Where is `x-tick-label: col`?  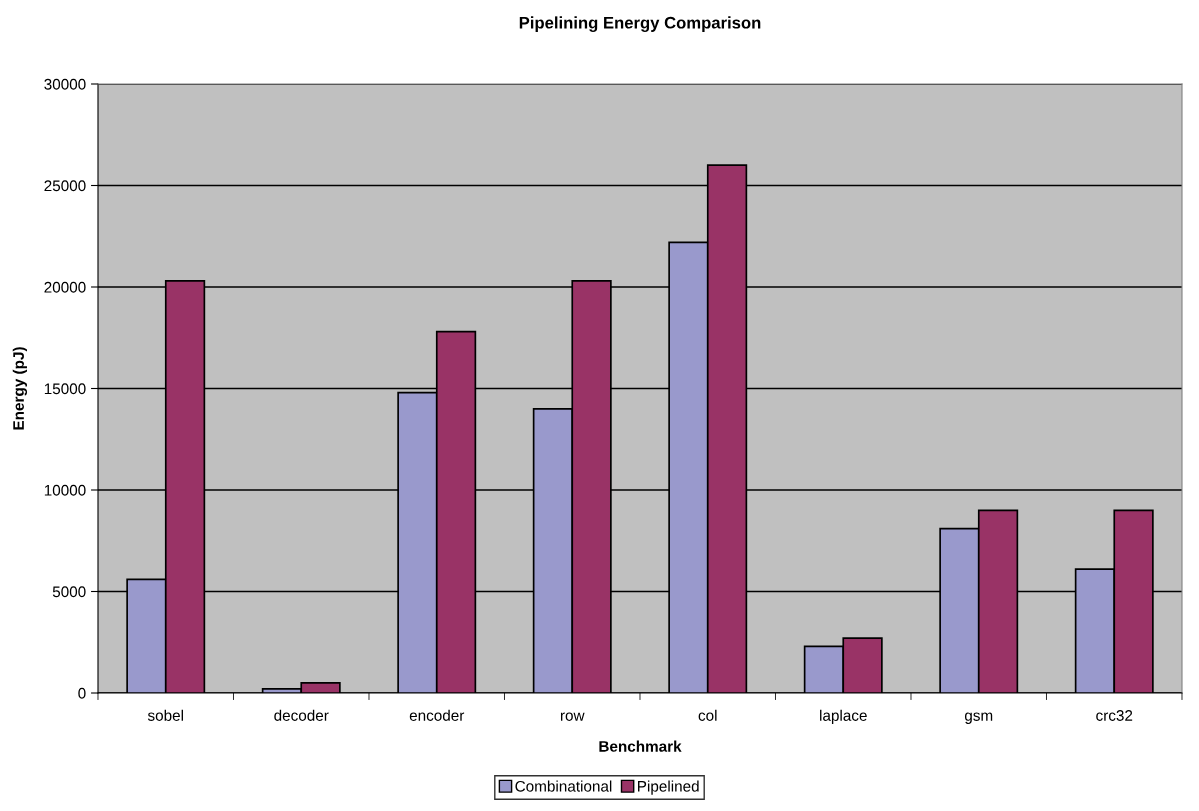 x-tick-label: col is located at coordinates (707, 715).